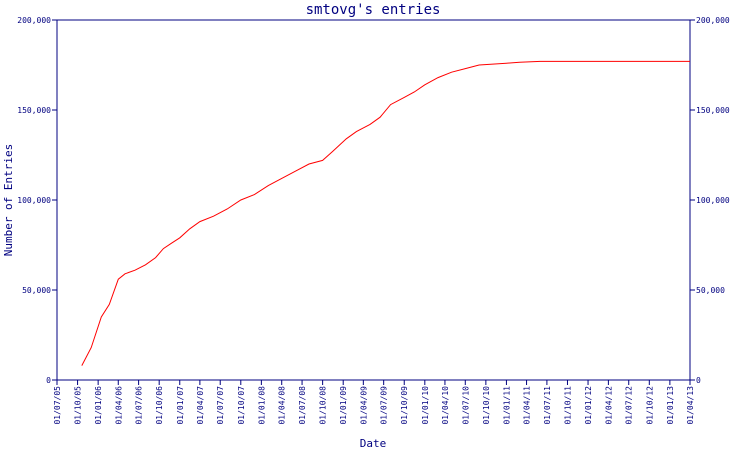  Describe the element at coordinates (567, 405) in the screenshot. I see `x-tick-label: 01/10/11` at that location.